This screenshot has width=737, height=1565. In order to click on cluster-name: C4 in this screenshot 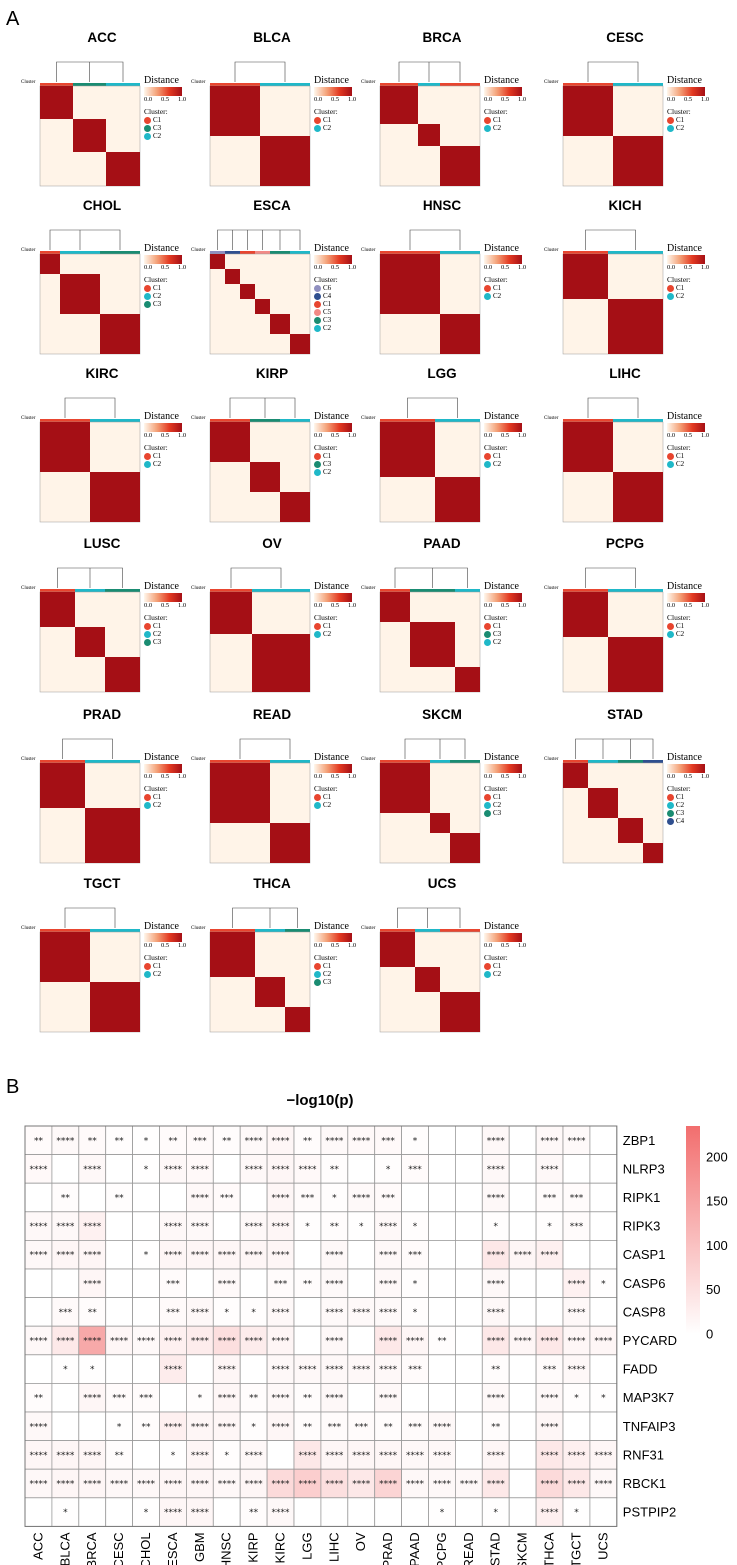, I will do `click(680, 821)`.